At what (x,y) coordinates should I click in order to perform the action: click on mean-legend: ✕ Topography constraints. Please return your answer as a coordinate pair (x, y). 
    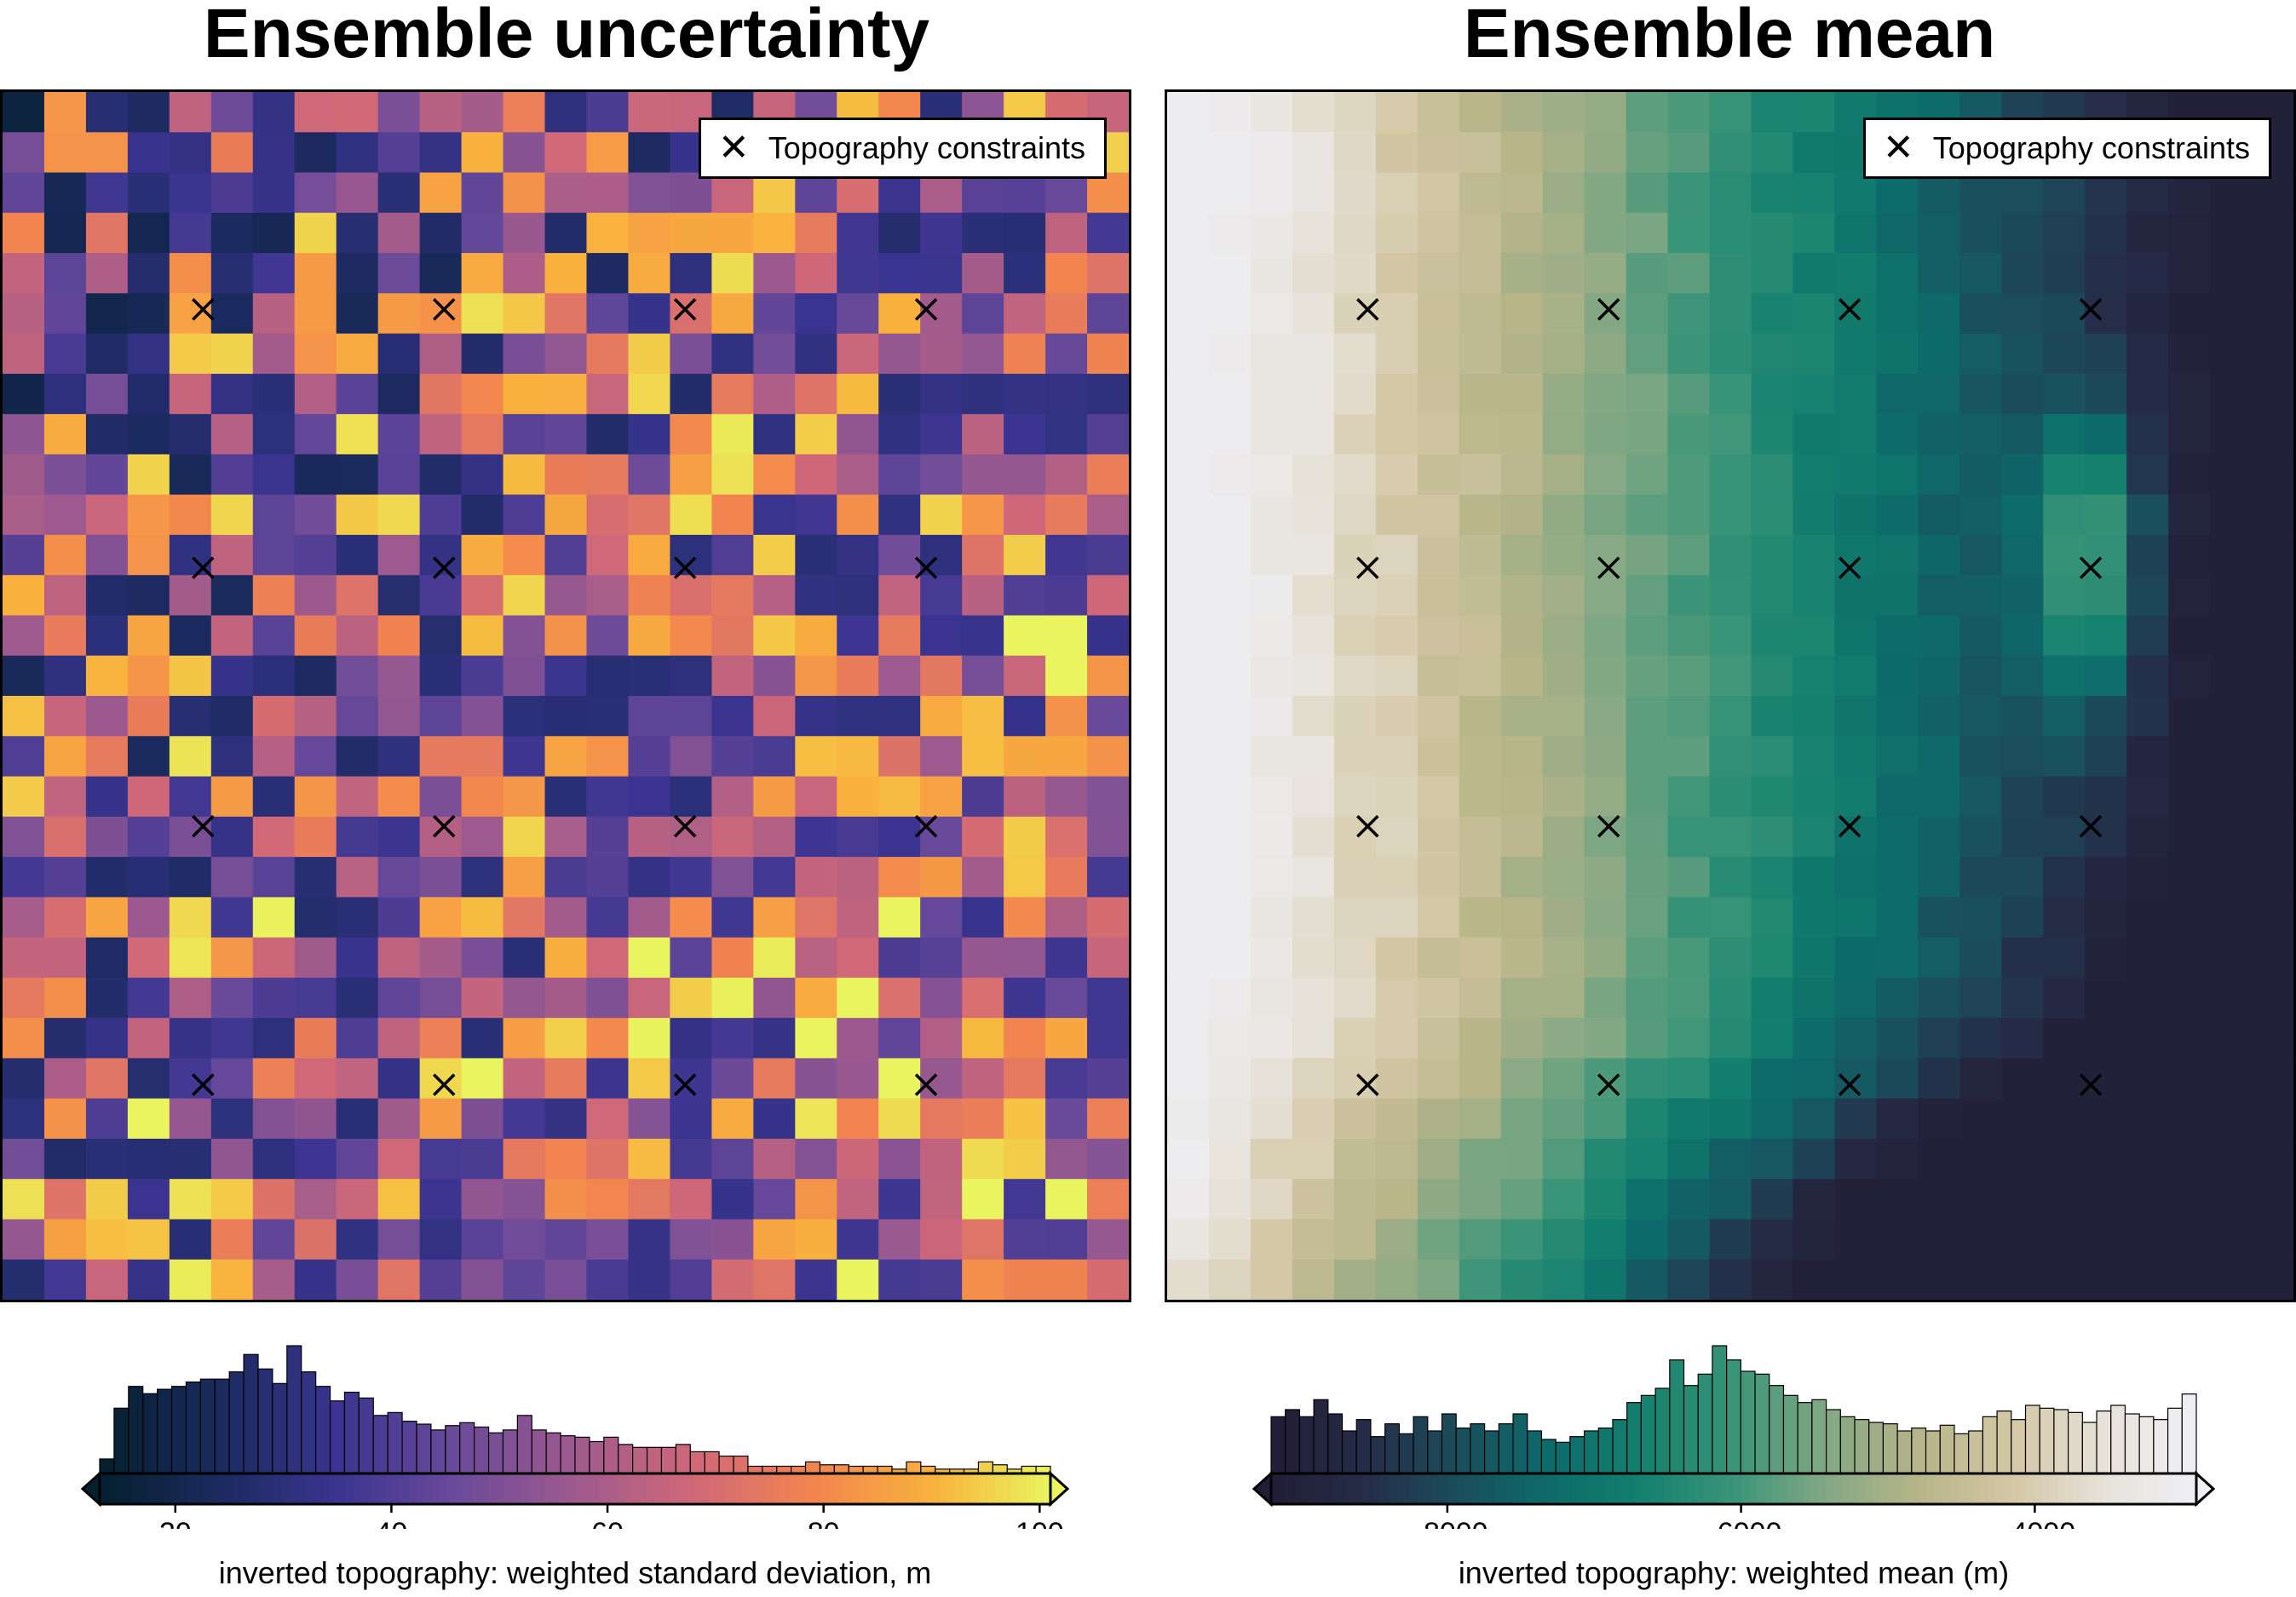
    Looking at the image, I should click on (2066, 148).